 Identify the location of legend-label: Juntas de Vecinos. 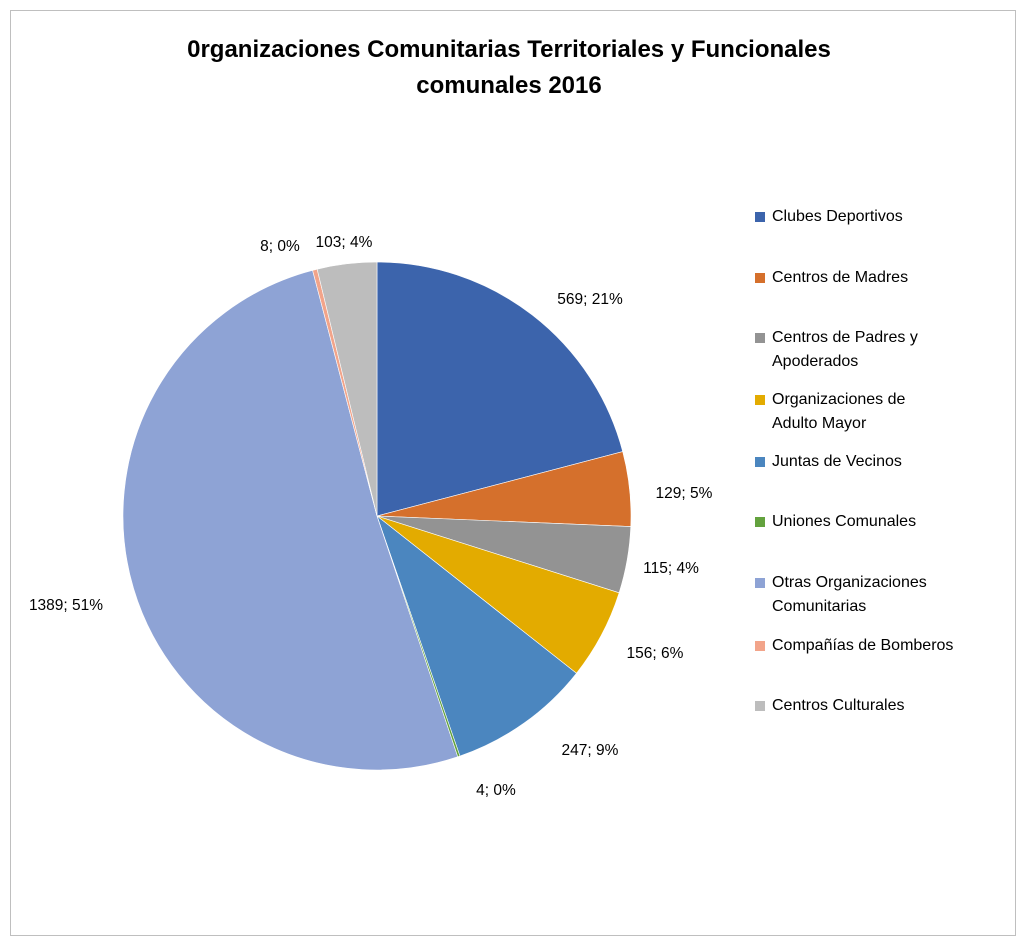
(837, 461).